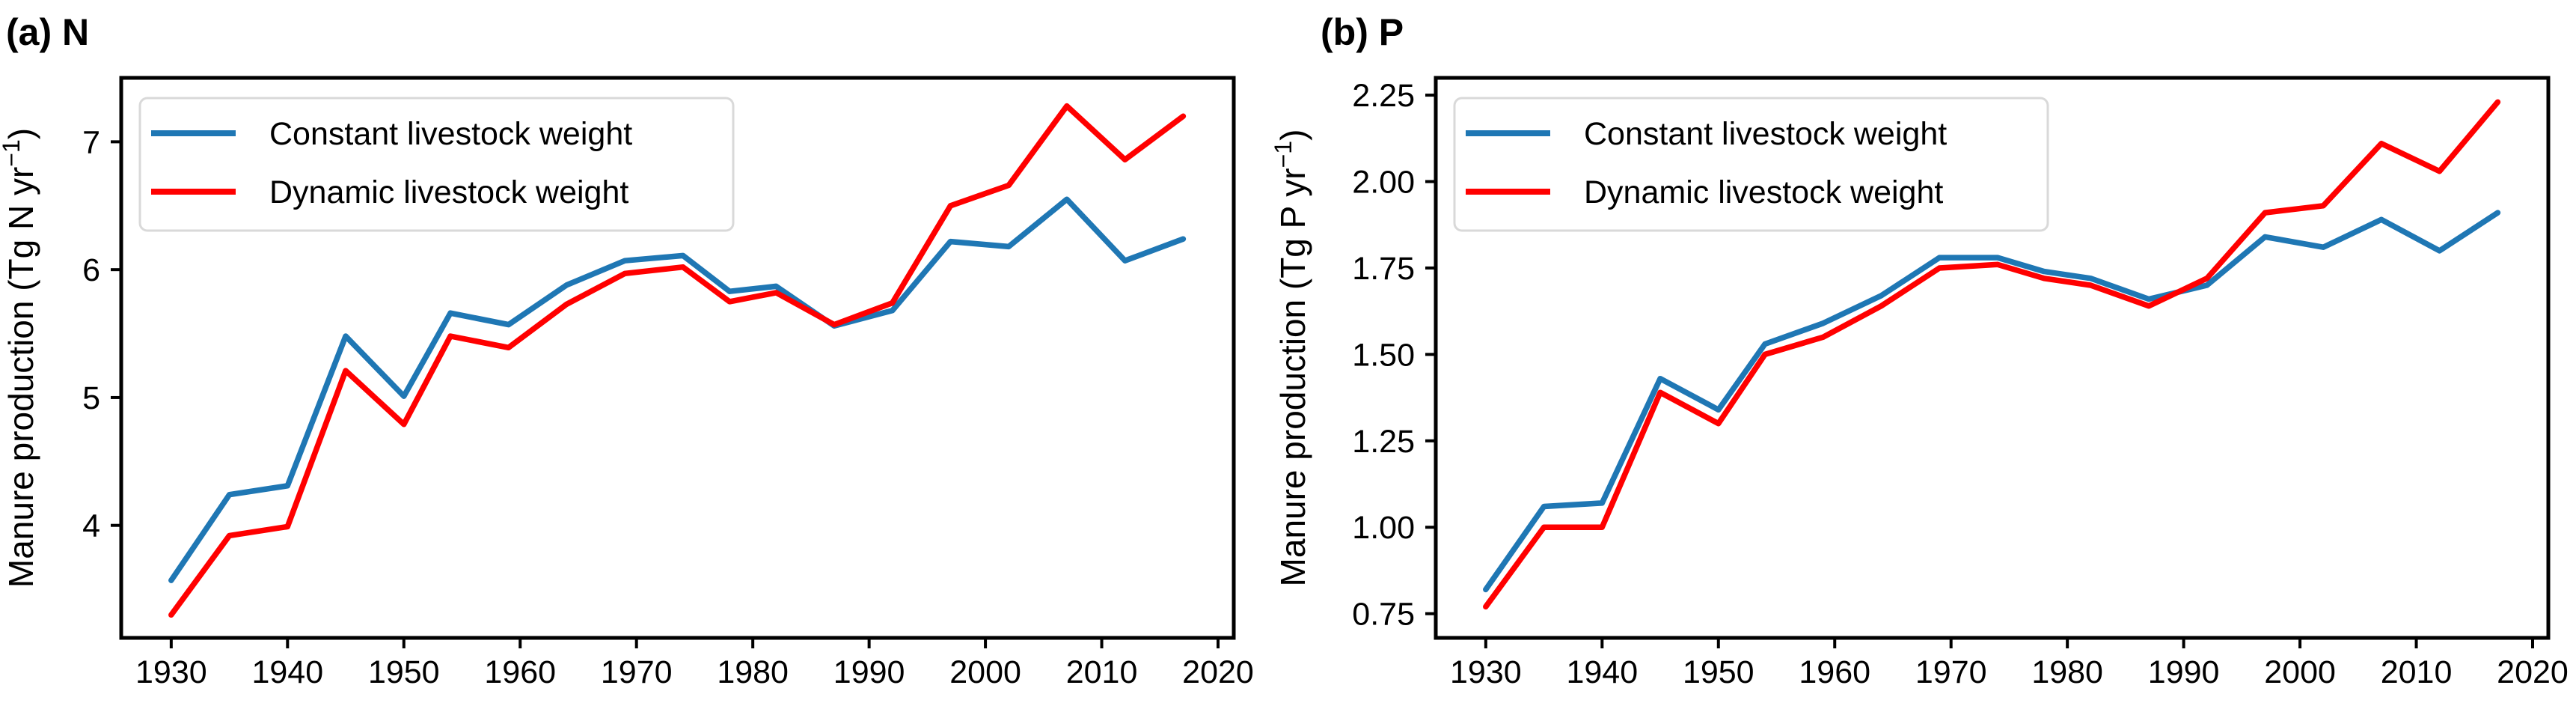 The image size is (2576, 712). I want to click on y-tick-label: 2.00, so click(1383, 183).